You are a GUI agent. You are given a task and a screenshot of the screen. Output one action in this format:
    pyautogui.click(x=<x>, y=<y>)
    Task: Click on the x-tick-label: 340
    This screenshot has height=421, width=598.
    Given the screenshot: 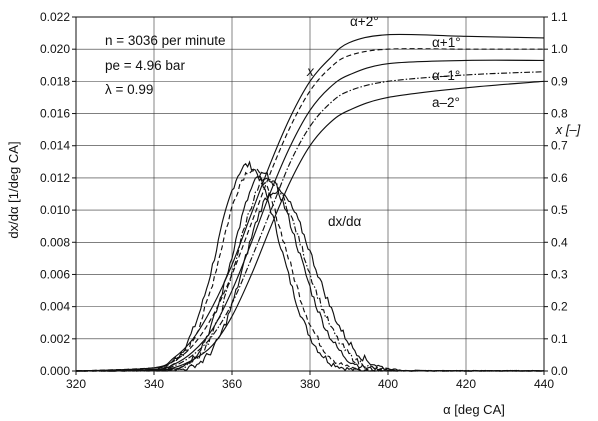 What is the action you would take?
    pyautogui.click(x=154, y=384)
    